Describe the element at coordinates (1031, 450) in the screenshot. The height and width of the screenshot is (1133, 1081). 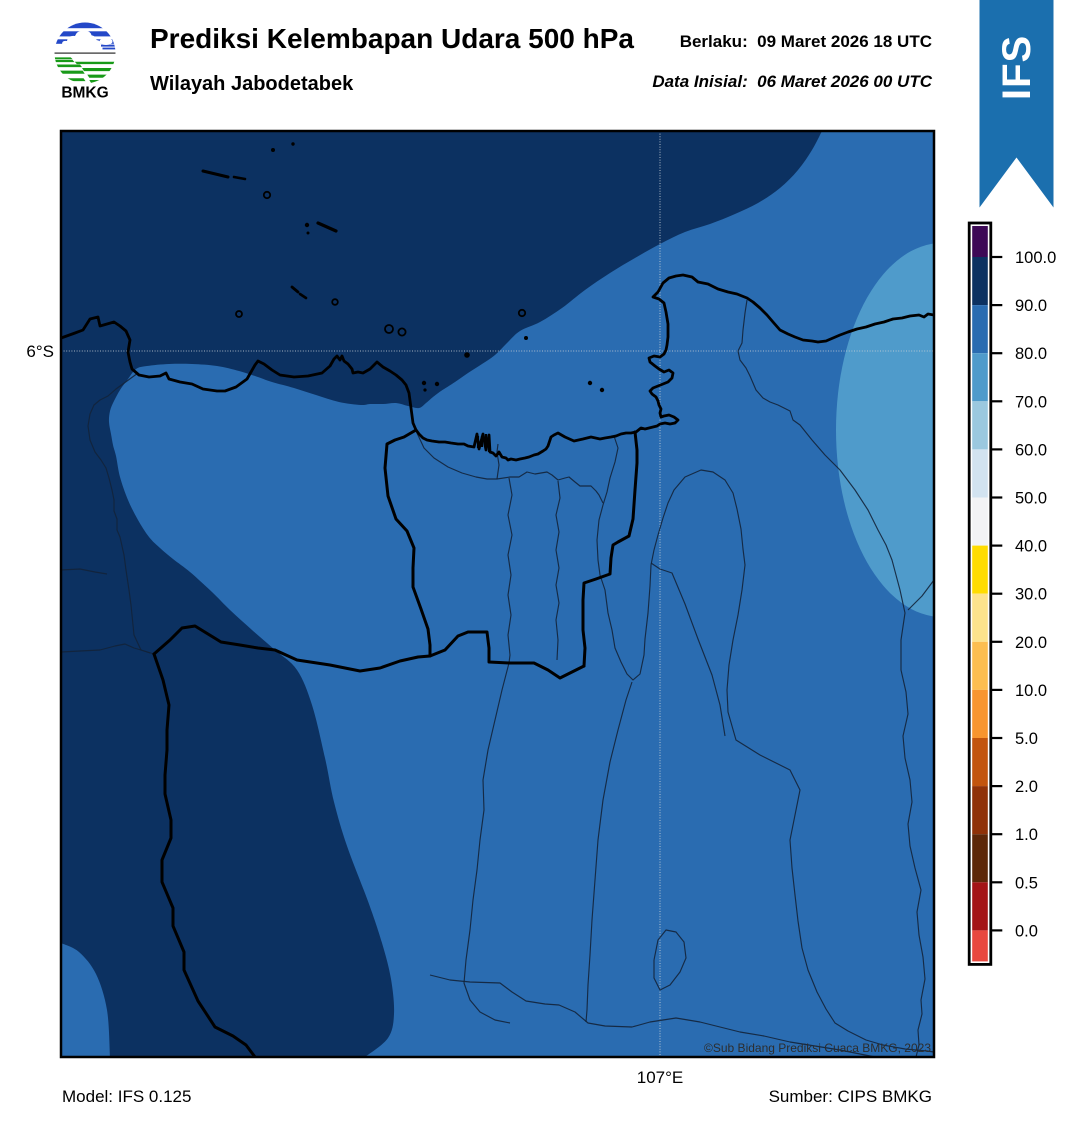
I see `svg-text: 60.0` at that location.